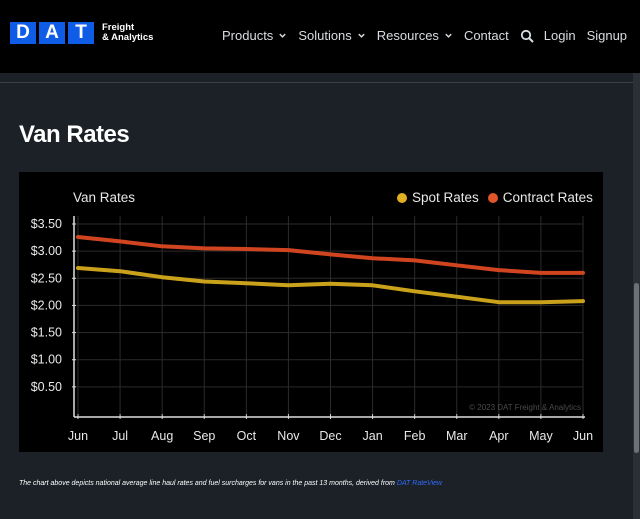 This screenshot has width=640, height=519. What do you see at coordinates (492, 197) in the screenshot?
I see `legend-dot-contract` at bounding box center [492, 197].